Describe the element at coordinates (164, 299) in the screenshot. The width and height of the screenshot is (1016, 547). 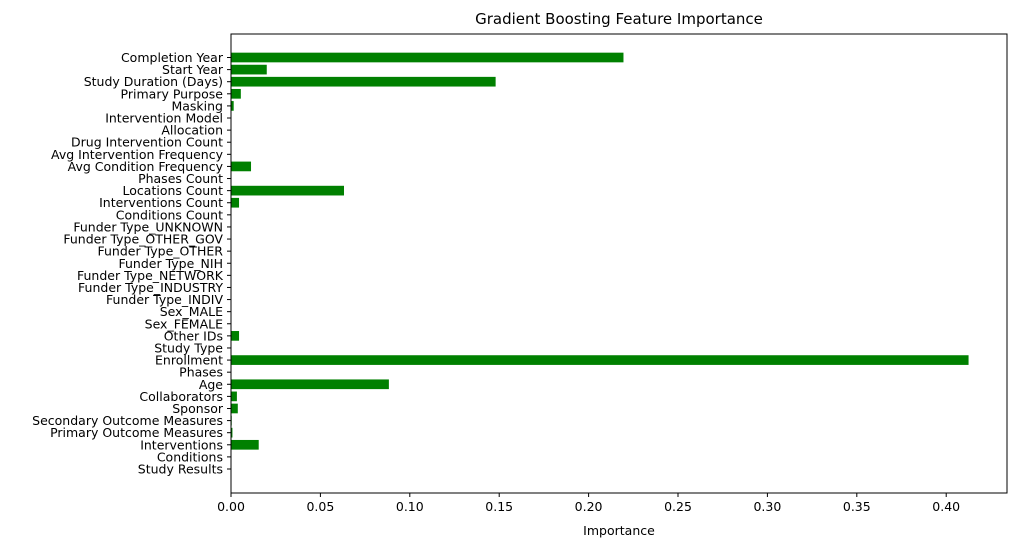
I see `y-tick-label-14: Funder Type_INDIV` at that location.